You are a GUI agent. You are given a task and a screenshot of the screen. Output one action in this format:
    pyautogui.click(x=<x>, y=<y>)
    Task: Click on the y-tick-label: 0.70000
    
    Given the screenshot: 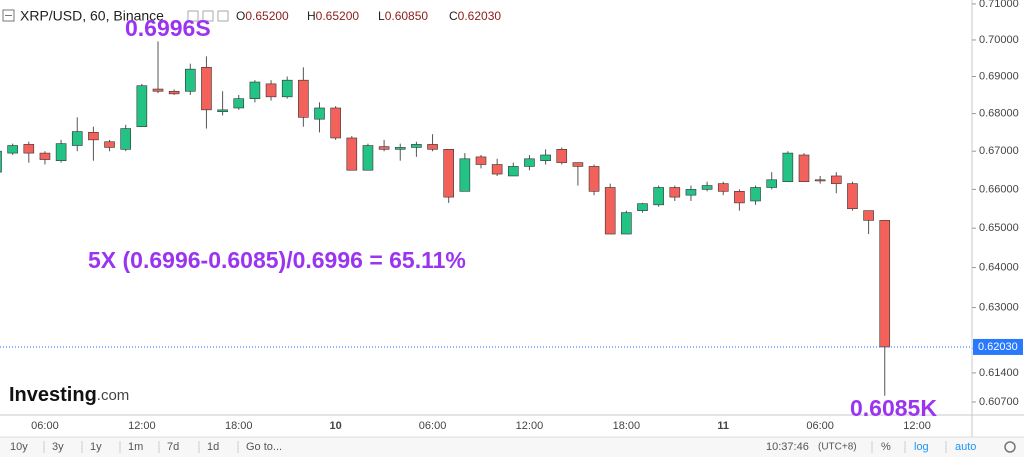 What is the action you would take?
    pyautogui.click(x=999, y=40)
    